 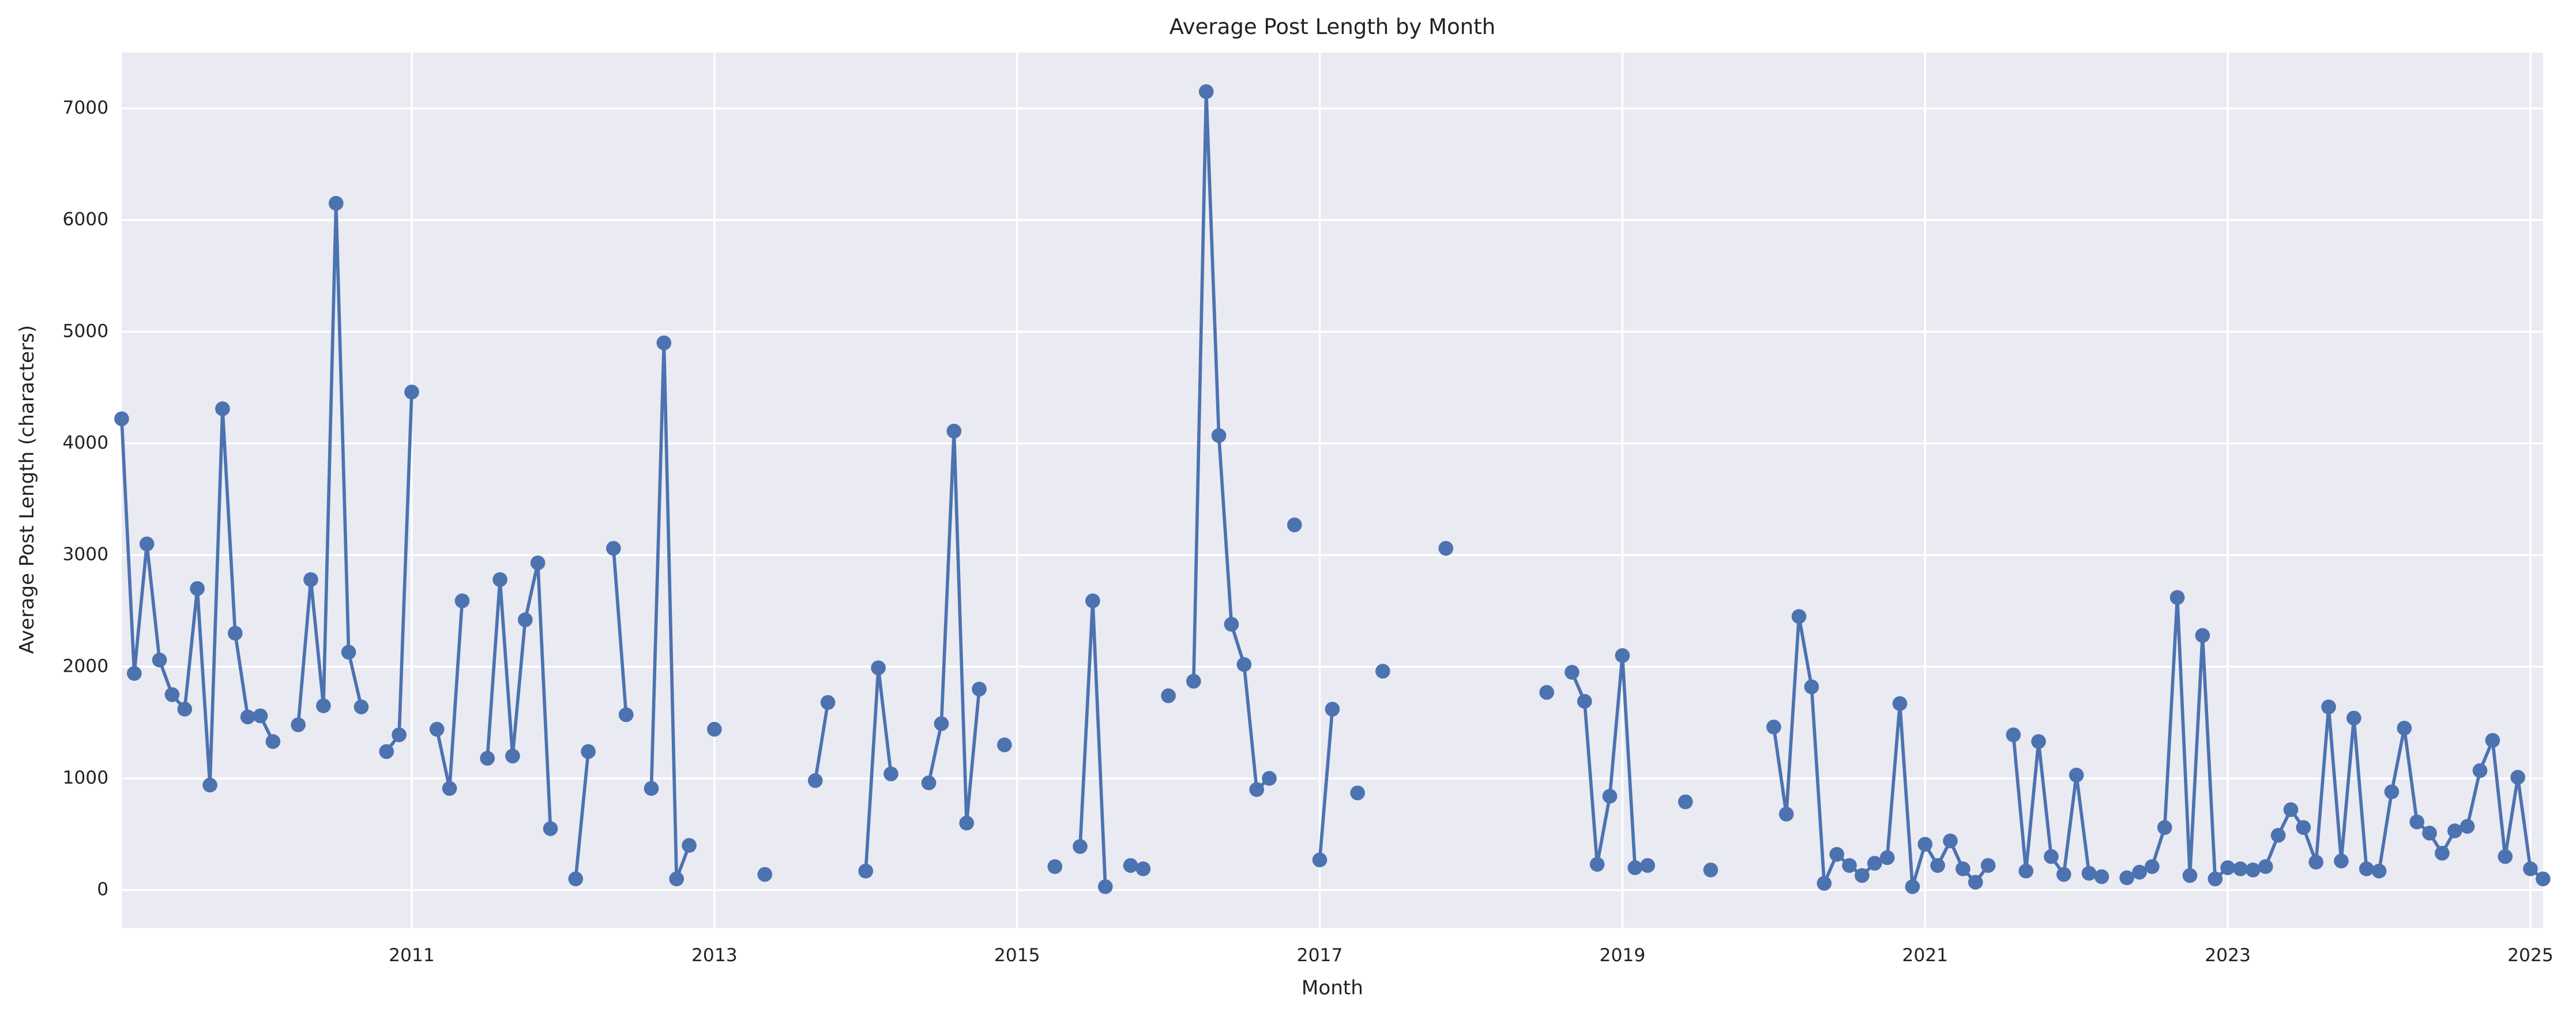 What do you see at coordinates (714, 955) in the screenshot?
I see `x-tick-label: 2013` at bounding box center [714, 955].